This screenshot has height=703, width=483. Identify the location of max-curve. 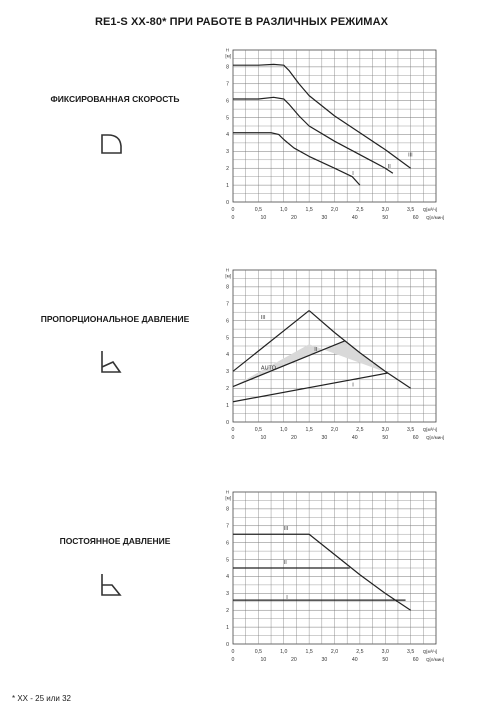
(359, 349).